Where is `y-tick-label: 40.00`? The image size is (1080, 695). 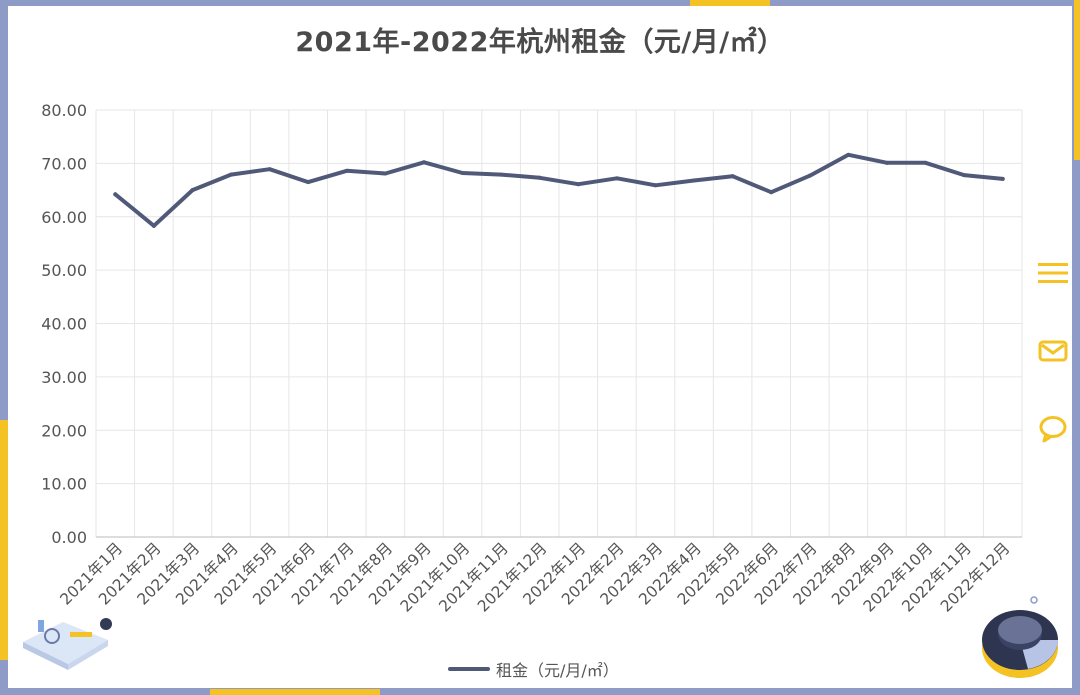
y-tick-label: 40.00 is located at coordinates (64, 324).